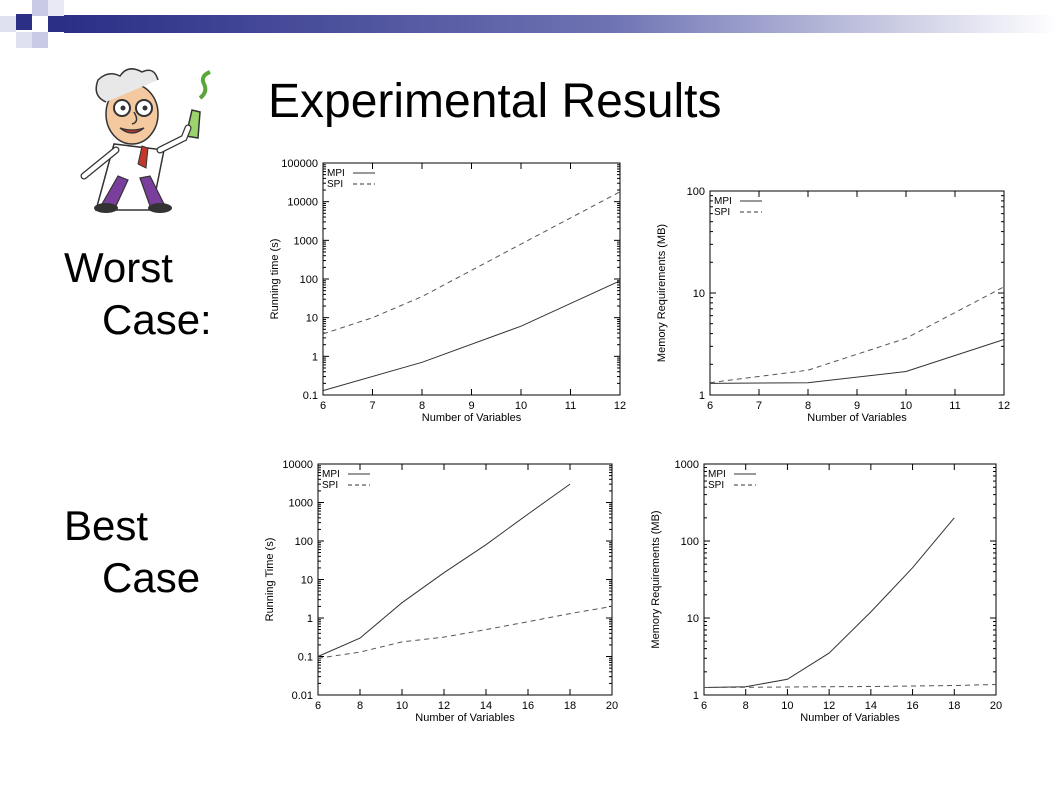 Image resolution: width=1058 pixels, height=793 pixels. What do you see at coordinates (270, 580) in the screenshot?
I see `y-axis-label: Running Time (s)` at bounding box center [270, 580].